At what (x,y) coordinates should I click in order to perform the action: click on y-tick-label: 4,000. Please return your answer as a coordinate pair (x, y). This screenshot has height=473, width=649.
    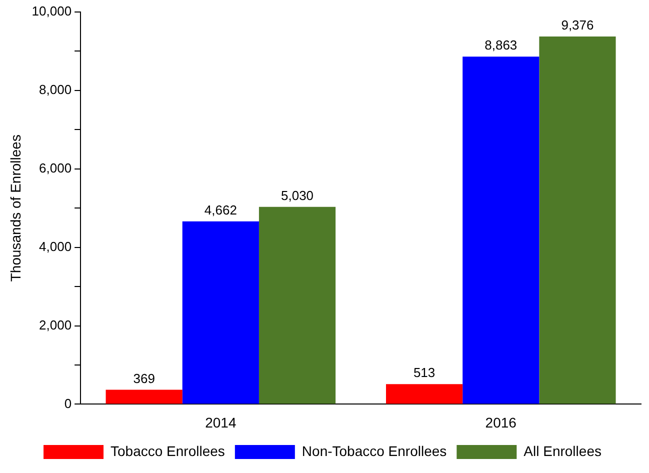
    Looking at the image, I should click on (55, 246).